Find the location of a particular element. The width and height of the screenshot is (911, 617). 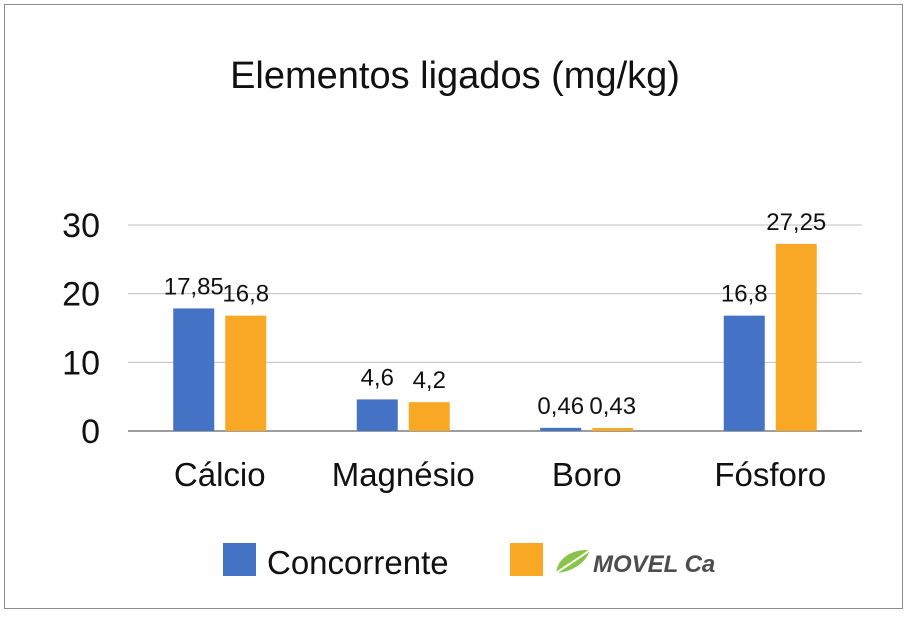

y-tick-label: 0 is located at coordinates (90, 432).